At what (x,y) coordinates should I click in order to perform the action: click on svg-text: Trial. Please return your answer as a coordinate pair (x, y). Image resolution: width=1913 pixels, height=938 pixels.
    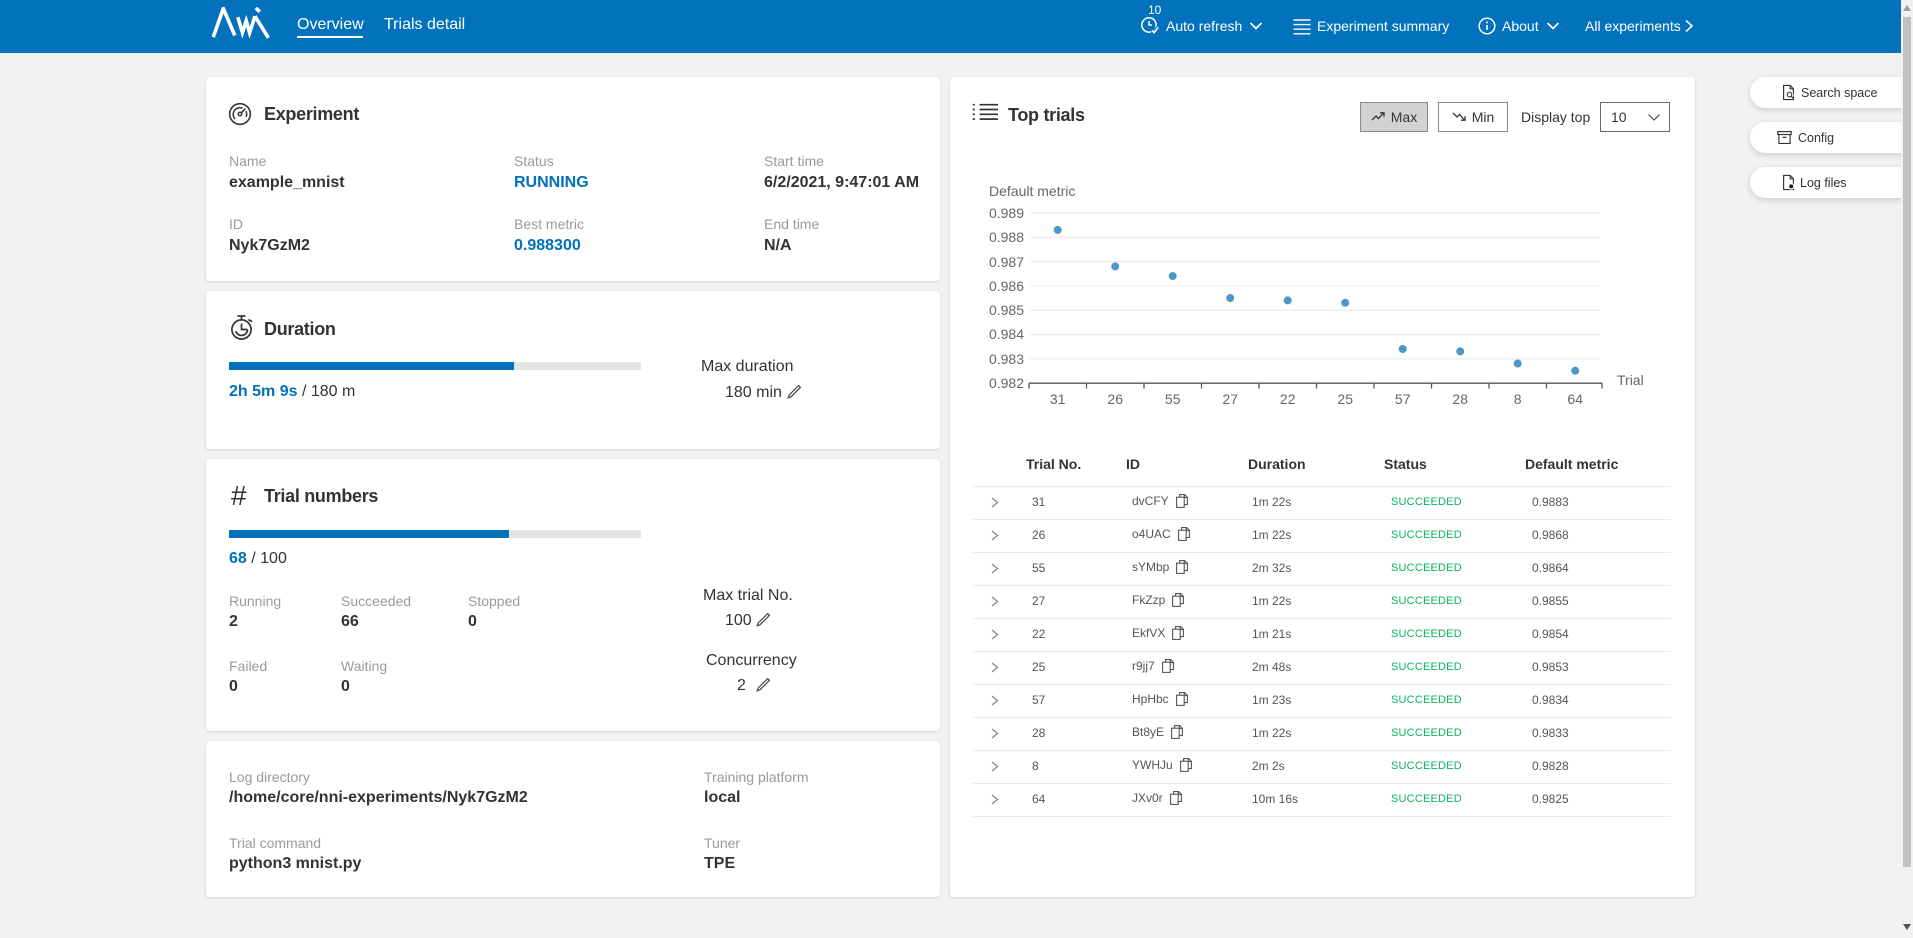
    Looking at the image, I should click on (1630, 380).